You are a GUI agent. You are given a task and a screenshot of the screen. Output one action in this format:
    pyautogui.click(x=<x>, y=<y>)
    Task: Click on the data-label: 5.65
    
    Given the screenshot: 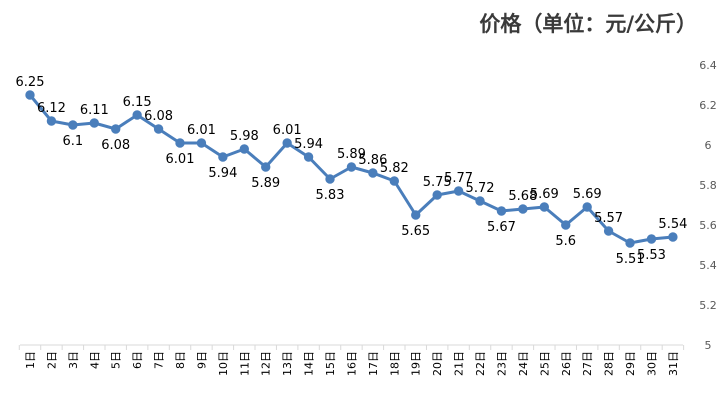 What is the action you would take?
    pyautogui.click(x=415, y=231)
    